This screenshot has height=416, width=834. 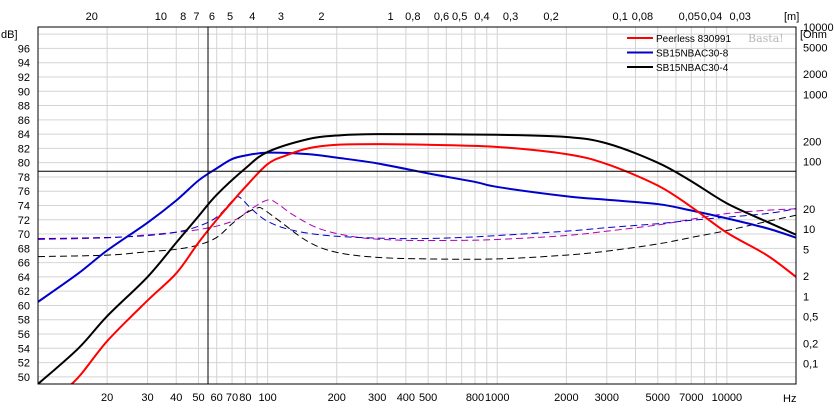 What do you see at coordinates (620, 17) in the screenshot?
I see `top-tick-label: 0,1` at bounding box center [620, 17].